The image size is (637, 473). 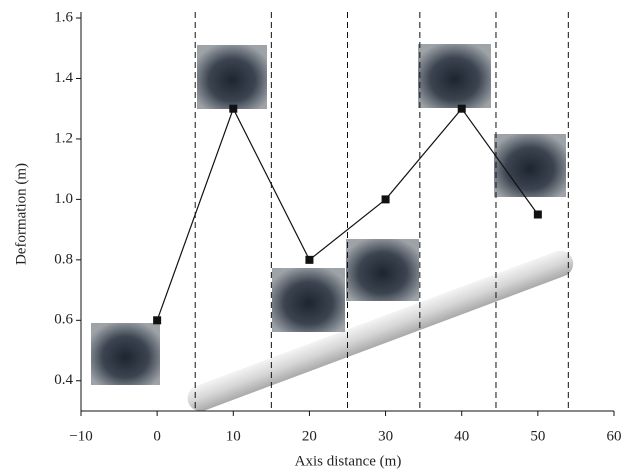 I want to click on x-tick-label: −10, so click(x=80, y=436).